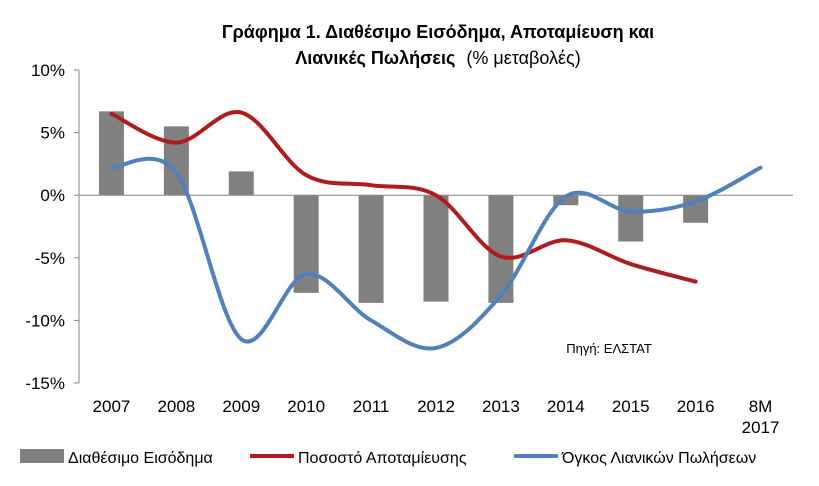 Image resolution: width=819 pixels, height=486 pixels. What do you see at coordinates (52, 195) in the screenshot?
I see `y-tick-label: 0%` at bounding box center [52, 195].